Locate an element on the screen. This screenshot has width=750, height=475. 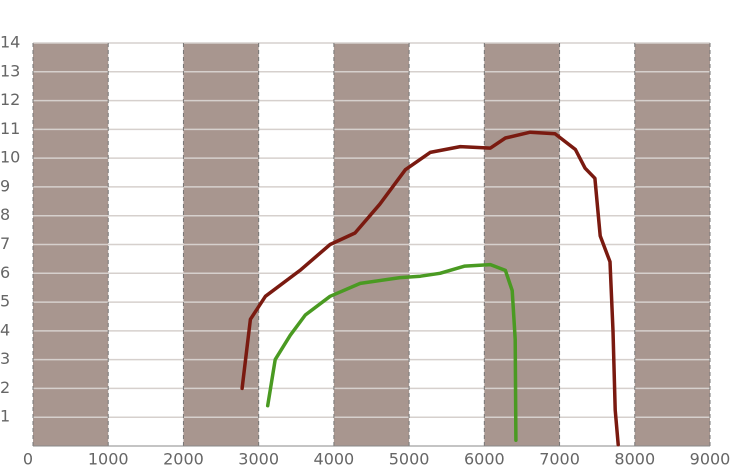
x-tick-label: 6000 is located at coordinates (484, 459).